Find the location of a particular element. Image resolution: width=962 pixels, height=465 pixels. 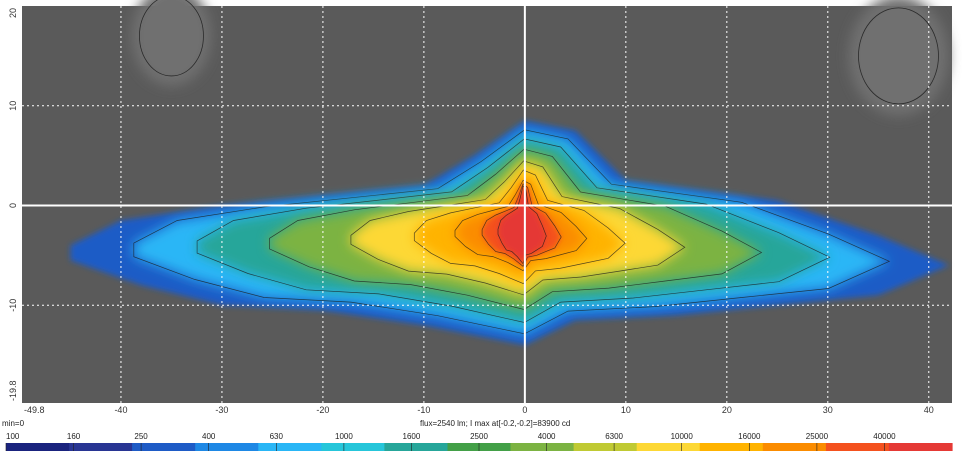

color-scale-label: 100 is located at coordinates (13, 436).